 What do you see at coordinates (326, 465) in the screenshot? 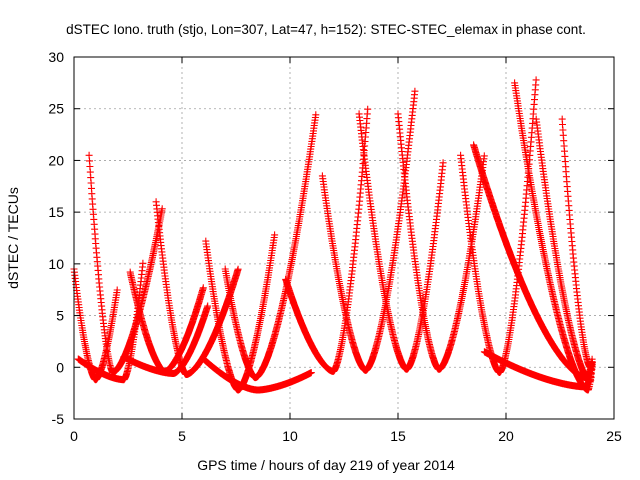
I see `x-axis-label: GPS time / hours of day 219 of year 2014` at bounding box center [326, 465].